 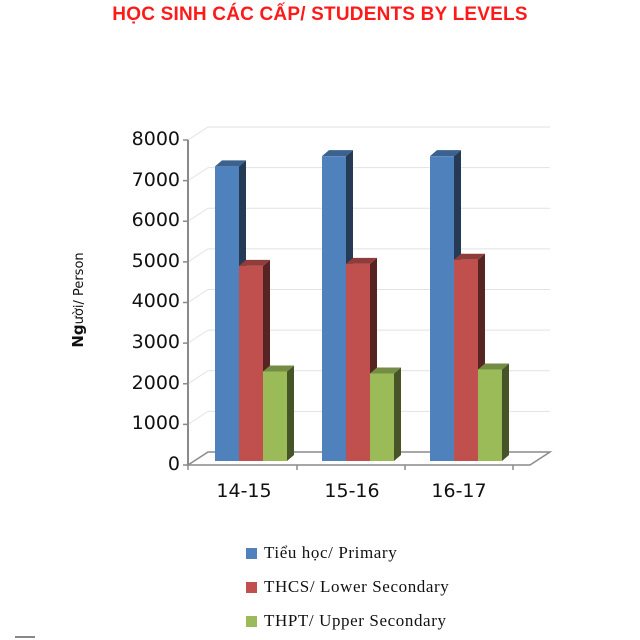 What do you see at coordinates (155, 180) in the screenshot?
I see `y-tick-7000: 7000` at bounding box center [155, 180].